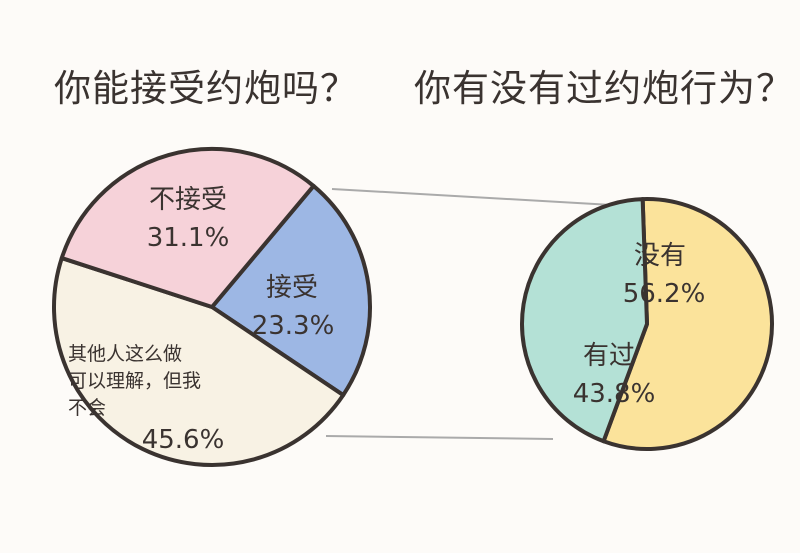 Image resolution: width=800 pixels, height=553 pixels. What do you see at coordinates (660, 256) in the screenshot?
I see `slice-label-no: 没有` at bounding box center [660, 256].